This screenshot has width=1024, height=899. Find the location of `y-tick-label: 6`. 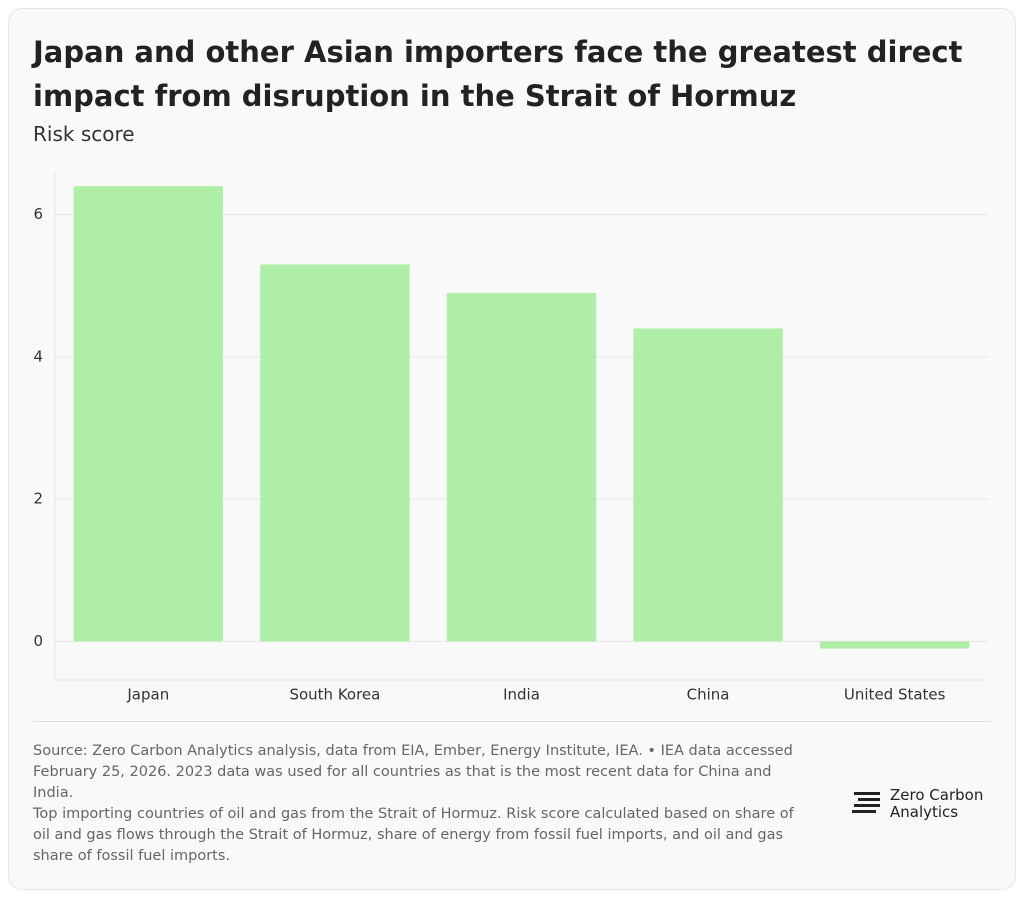

y-tick-label: 6 is located at coordinates (38, 214).